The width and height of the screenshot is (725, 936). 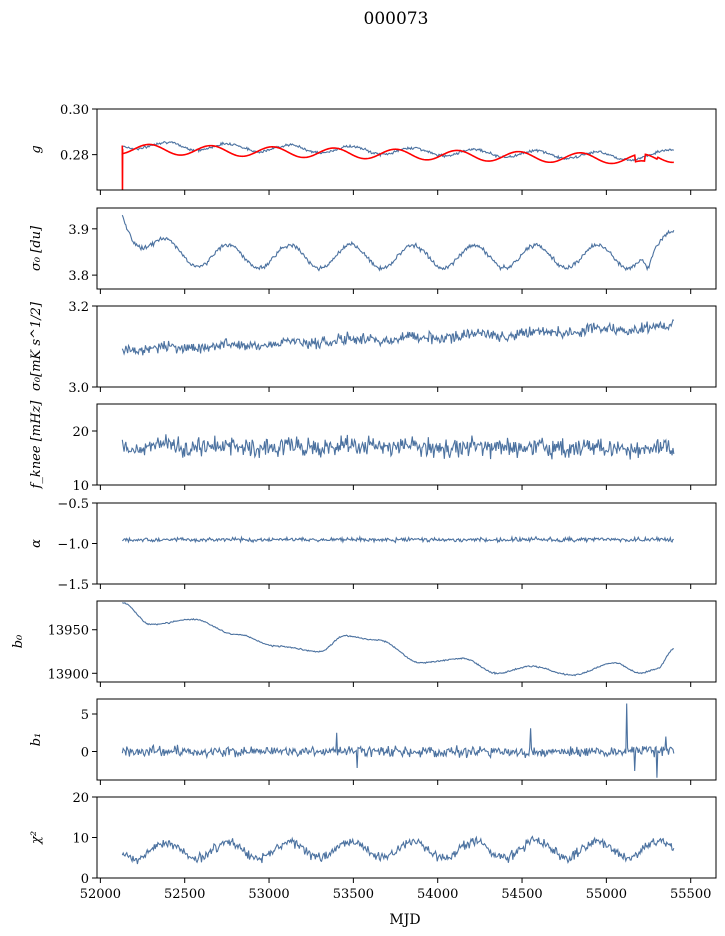 I want to click on panel-alpha: −1.5 −1.0 −0.5 α, so click(x=373, y=545).